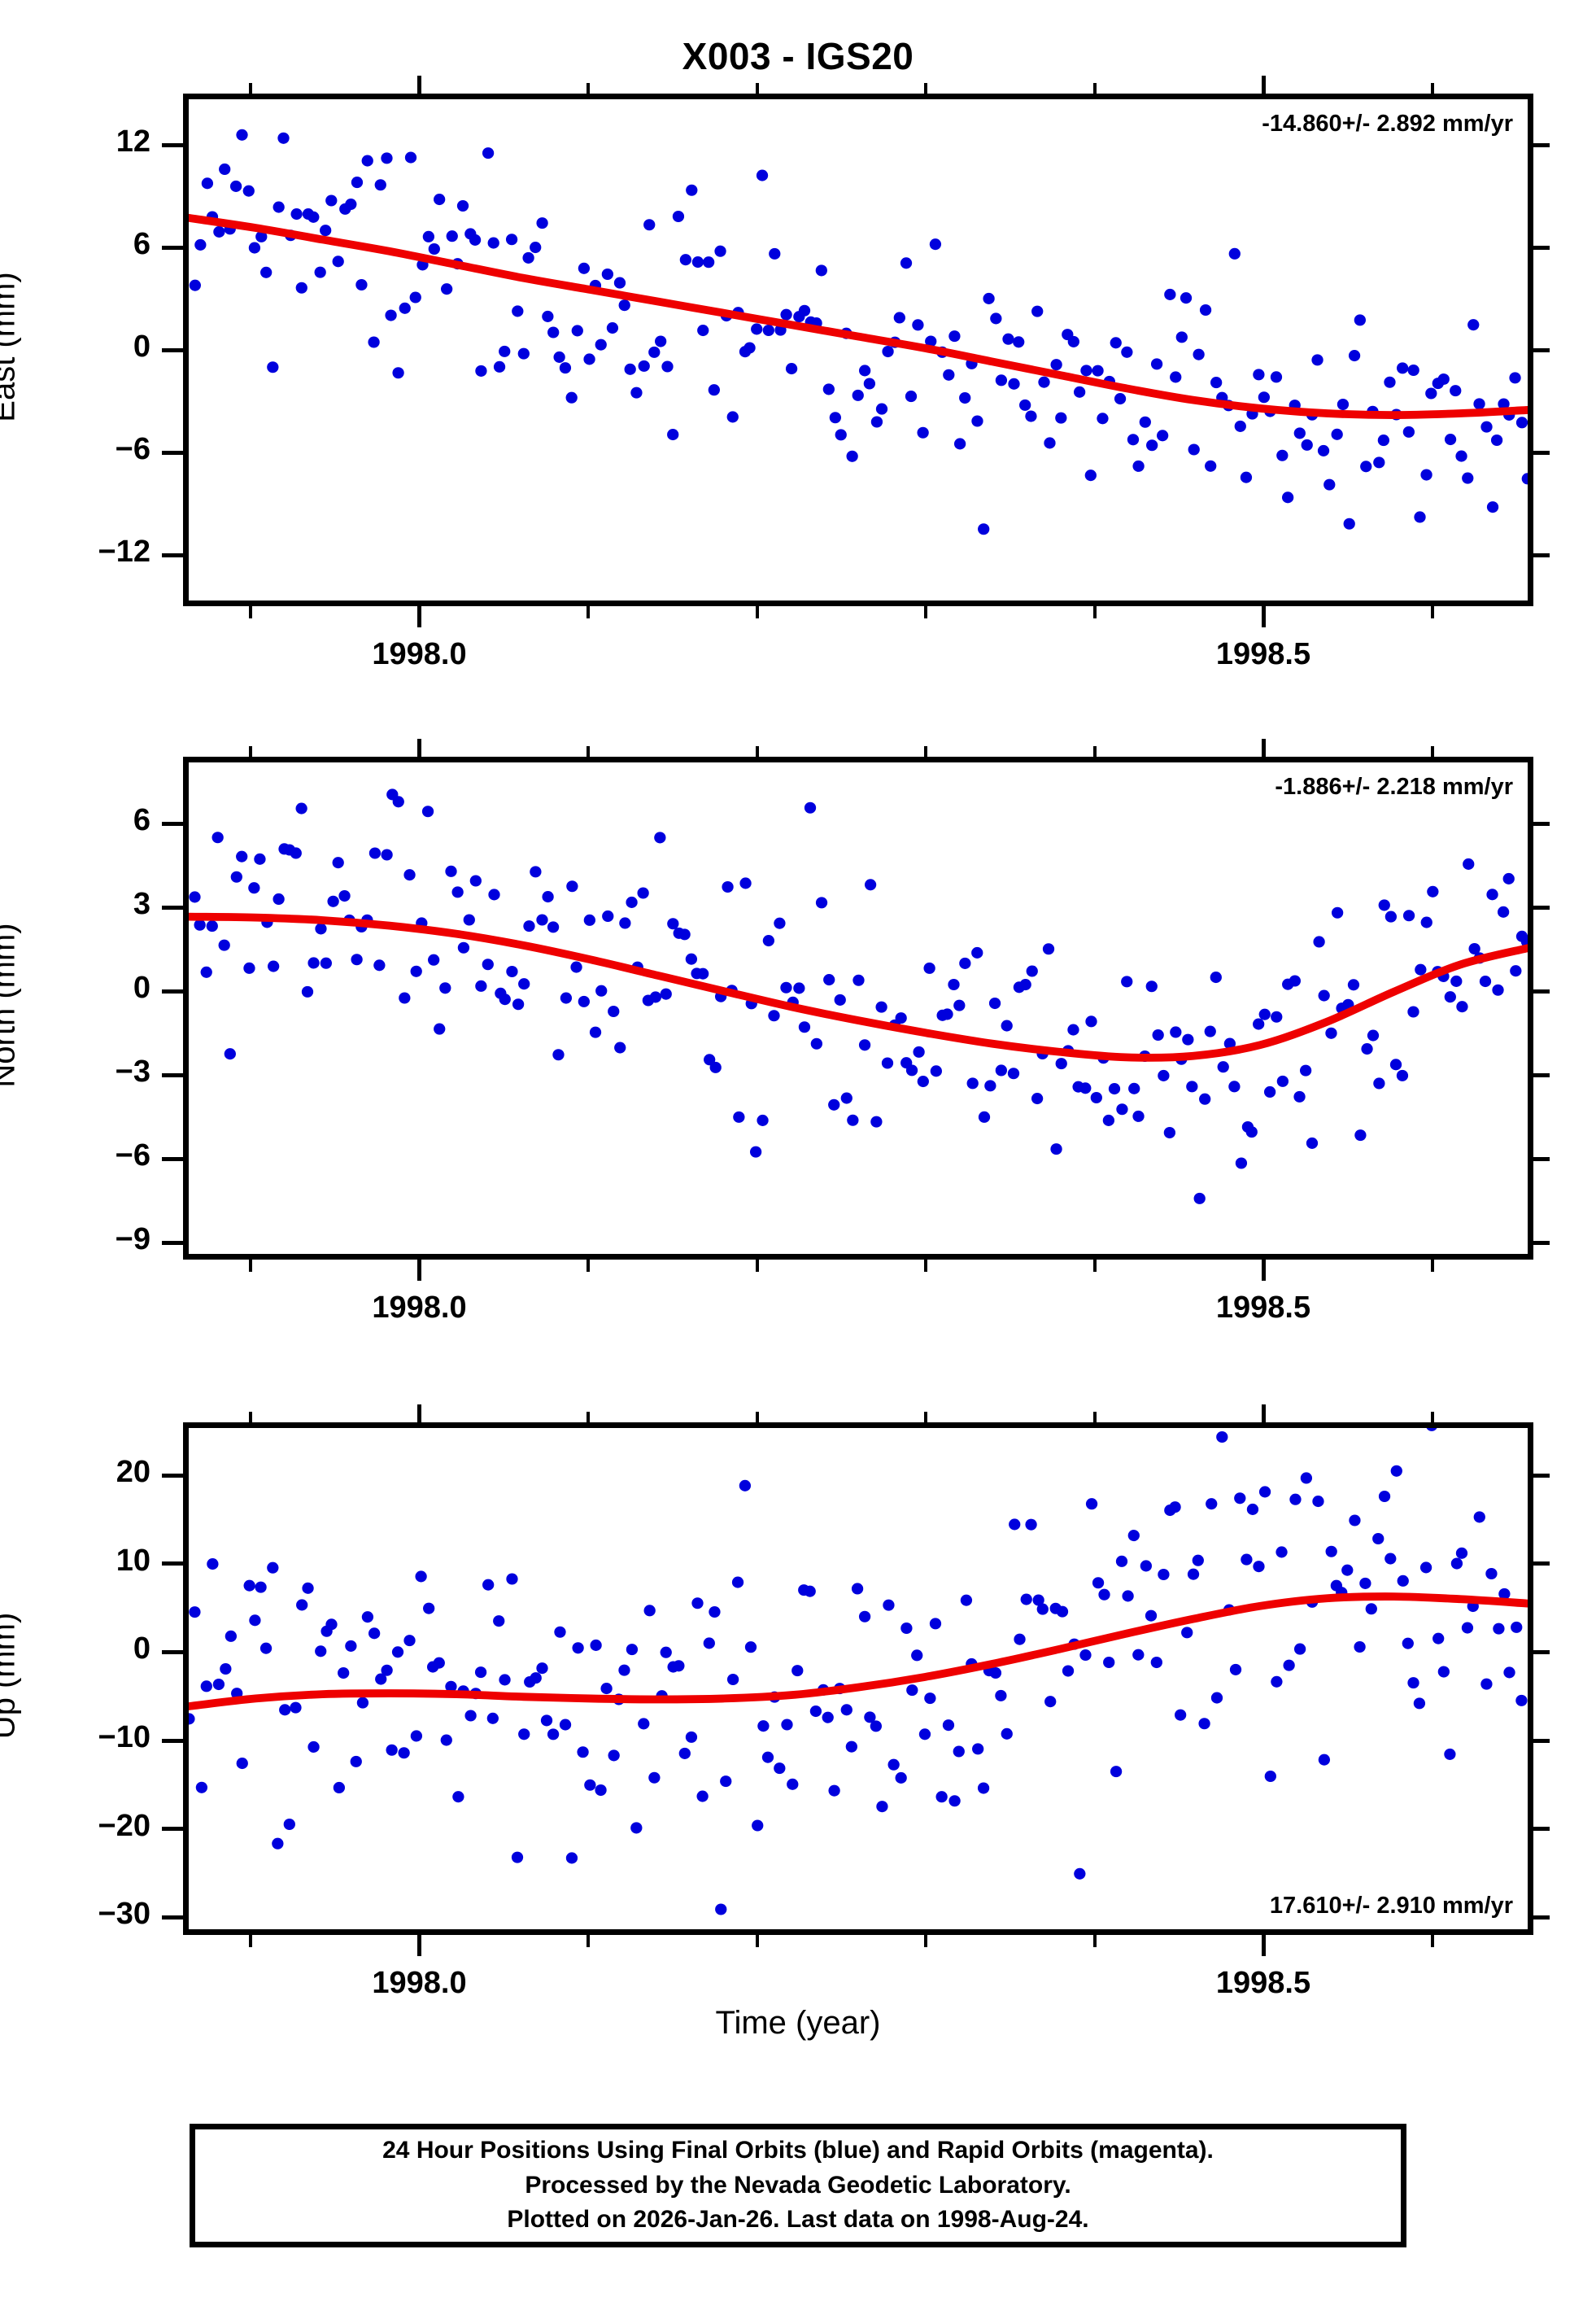  I want to click on east-plot-area, so click(858, 332).